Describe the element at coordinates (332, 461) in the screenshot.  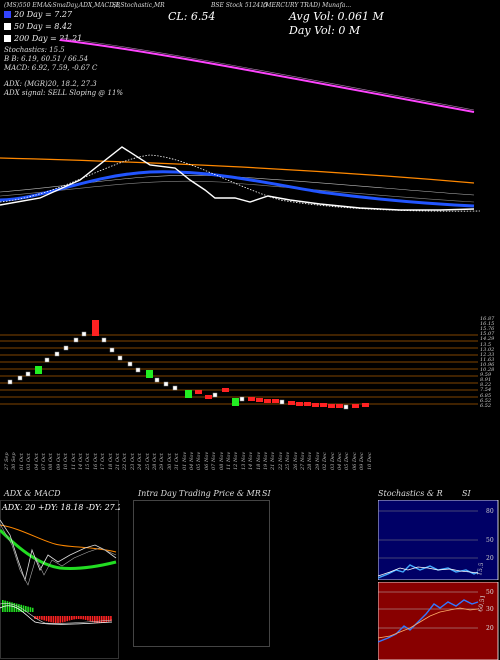
I see `date-axis-label: 03 Dec` at that location.